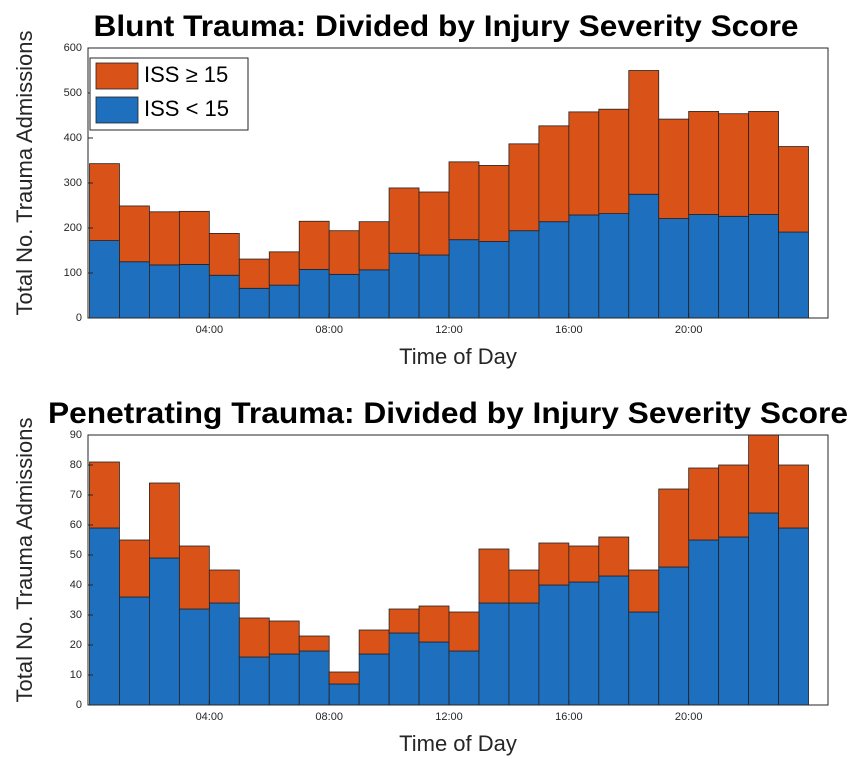  I want to click on x-tick-label: 04:00, so click(210, 717).